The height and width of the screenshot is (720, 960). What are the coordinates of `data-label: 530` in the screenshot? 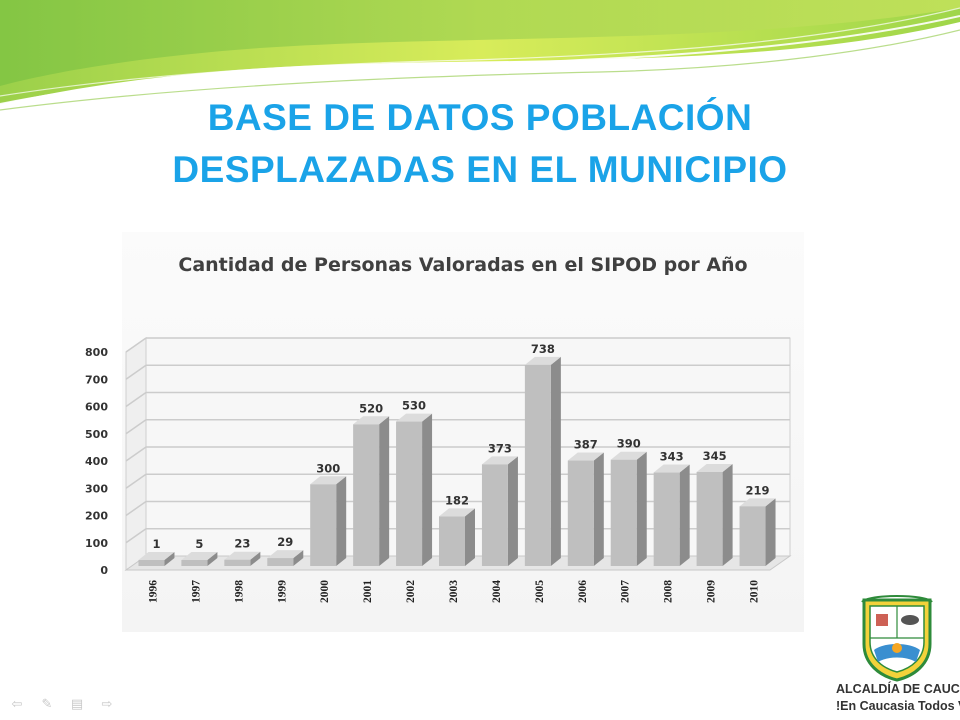 It's located at (414, 406).